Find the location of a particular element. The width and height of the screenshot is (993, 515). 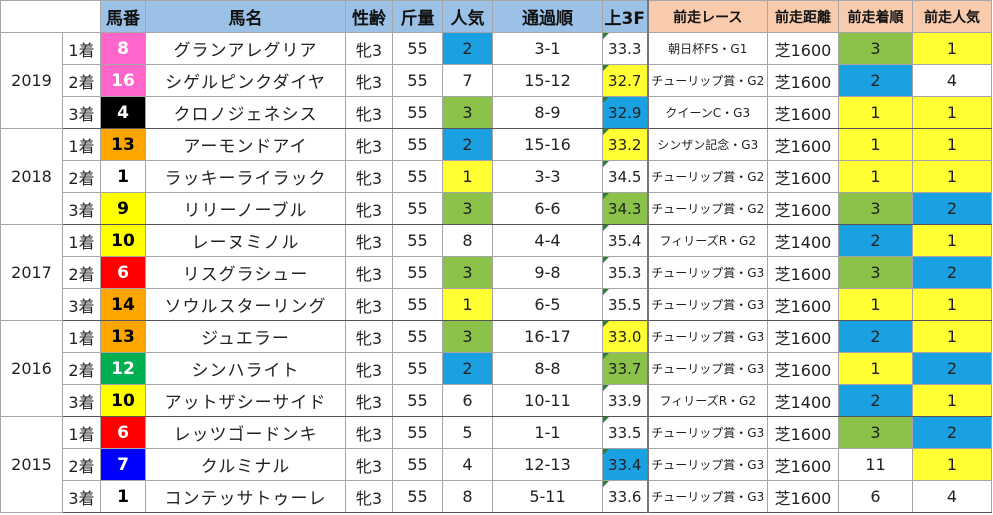

year-cell: 2017 is located at coordinates (31, 272).